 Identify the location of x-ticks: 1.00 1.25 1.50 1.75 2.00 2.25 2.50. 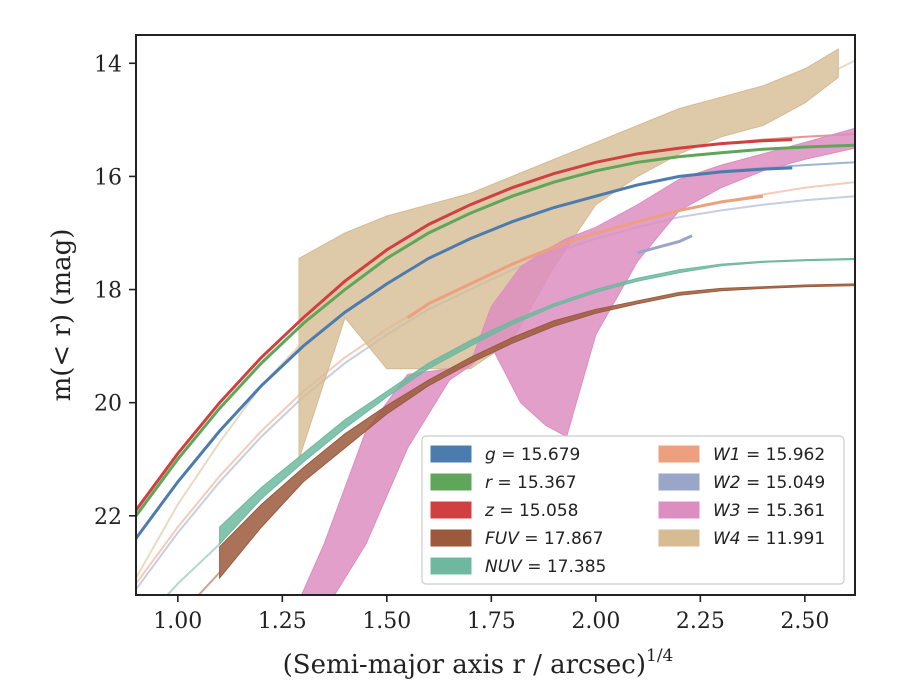
(491, 614).